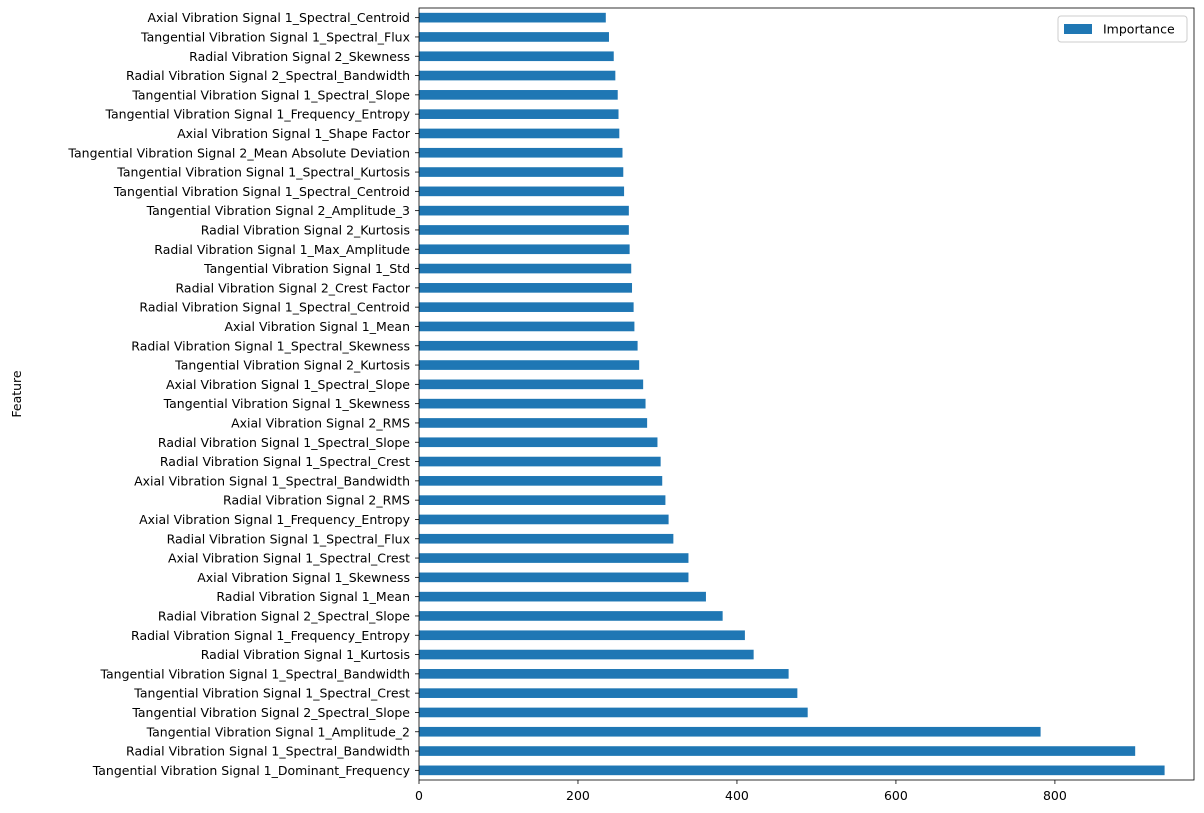 The width and height of the screenshot is (1204, 813). What do you see at coordinates (896, 795) in the screenshot?
I see `x-tick-label: 600` at bounding box center [896, 795].